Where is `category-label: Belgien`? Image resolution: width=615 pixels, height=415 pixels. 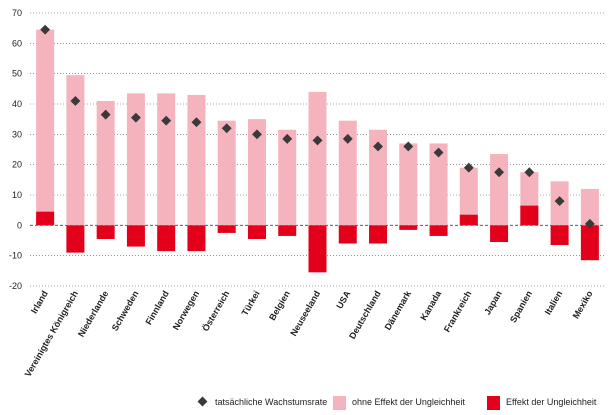
category-label: Belgien is located at coordinates (279, 305).